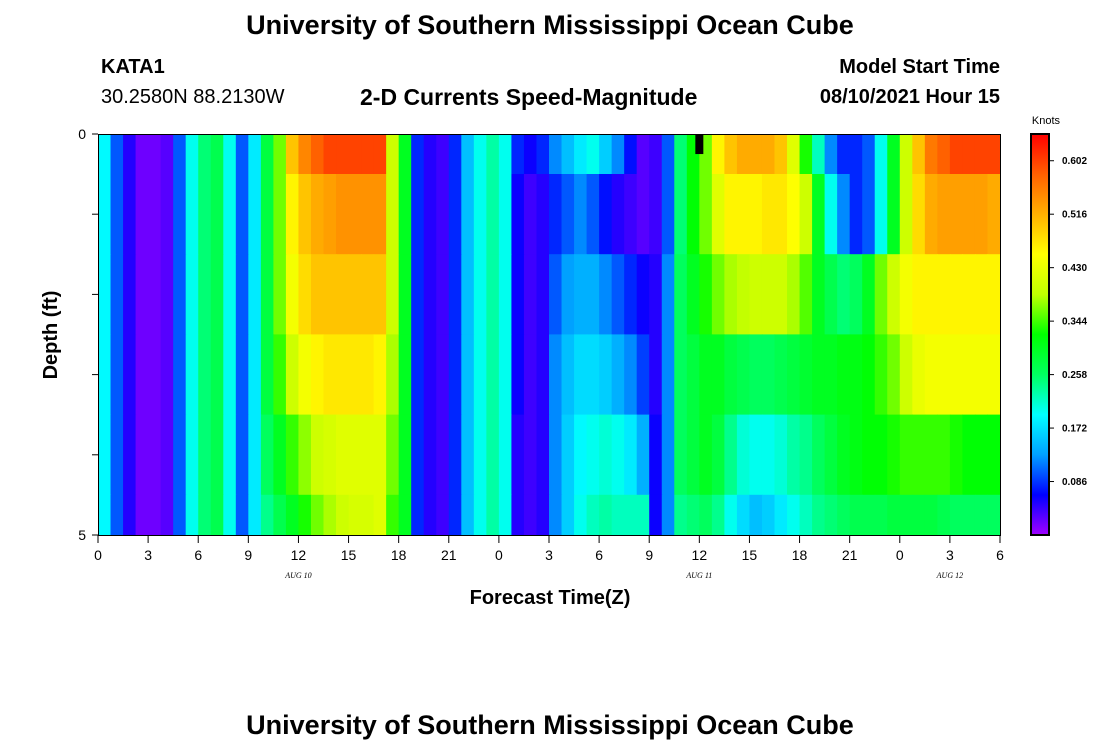  What do you see at coordinates (349, 555) in the screenshot?
I see `x-tick-label: 15` at bounding box center [349, 555].